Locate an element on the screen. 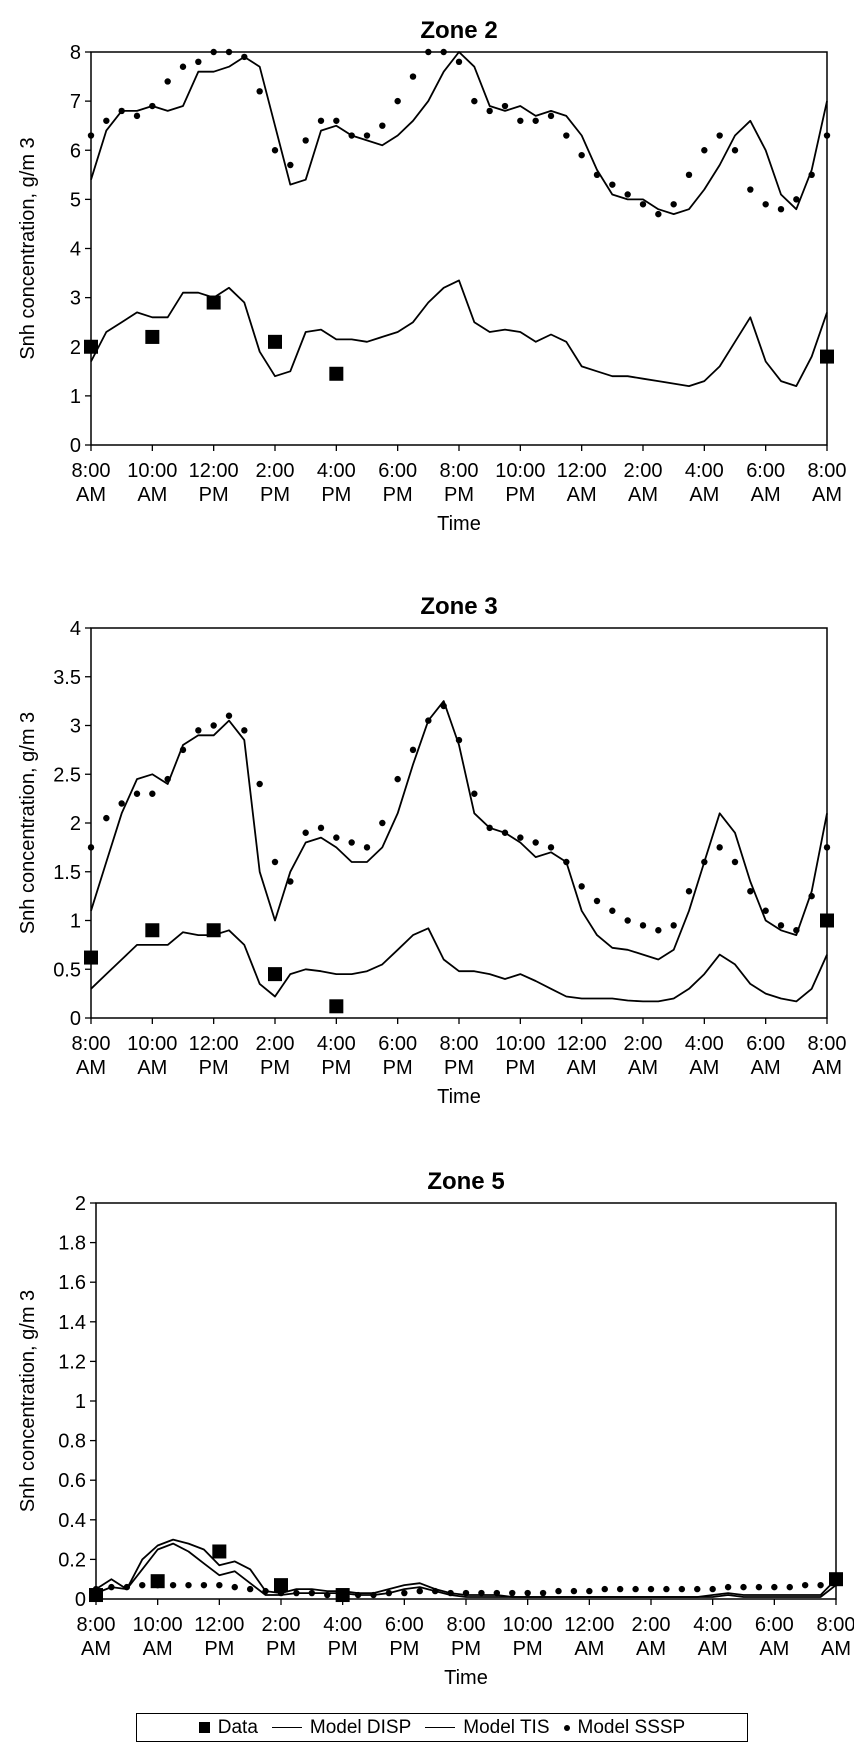 This screenshot has width=854, height=1750. zone-1-y-tick-label: 5 is located at coordinates (75, 200).